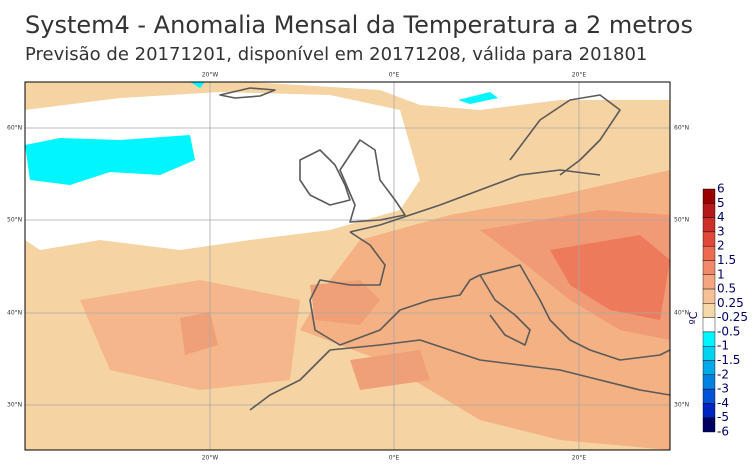 The width and height of the screenshot is (754, 468). I want to click on colorbar-label: -0.25, so click(732, 317).